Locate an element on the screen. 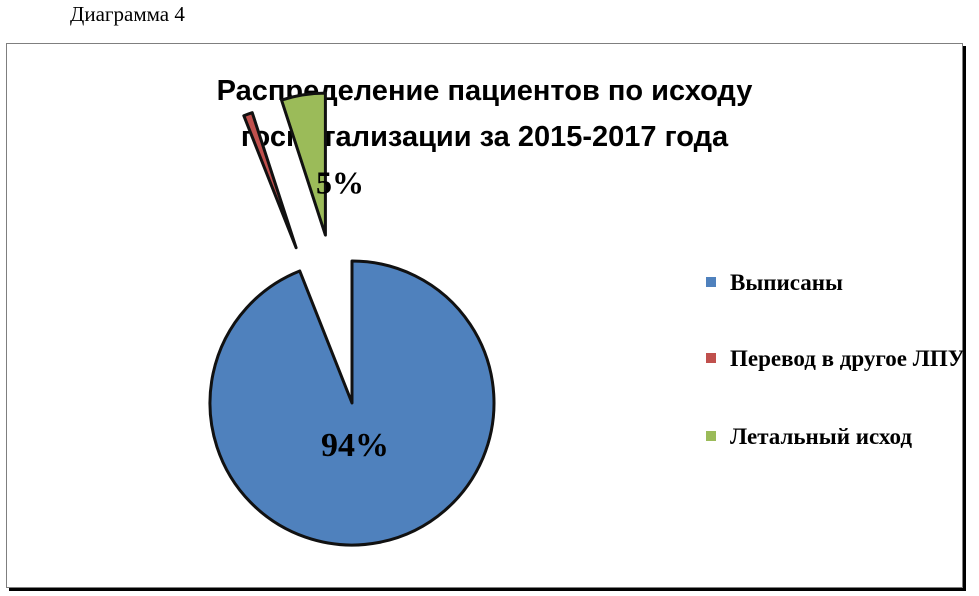 The width and height of the screenshot is (979, 596). legend-swatch-lethal is located at coordinates (711, 436).